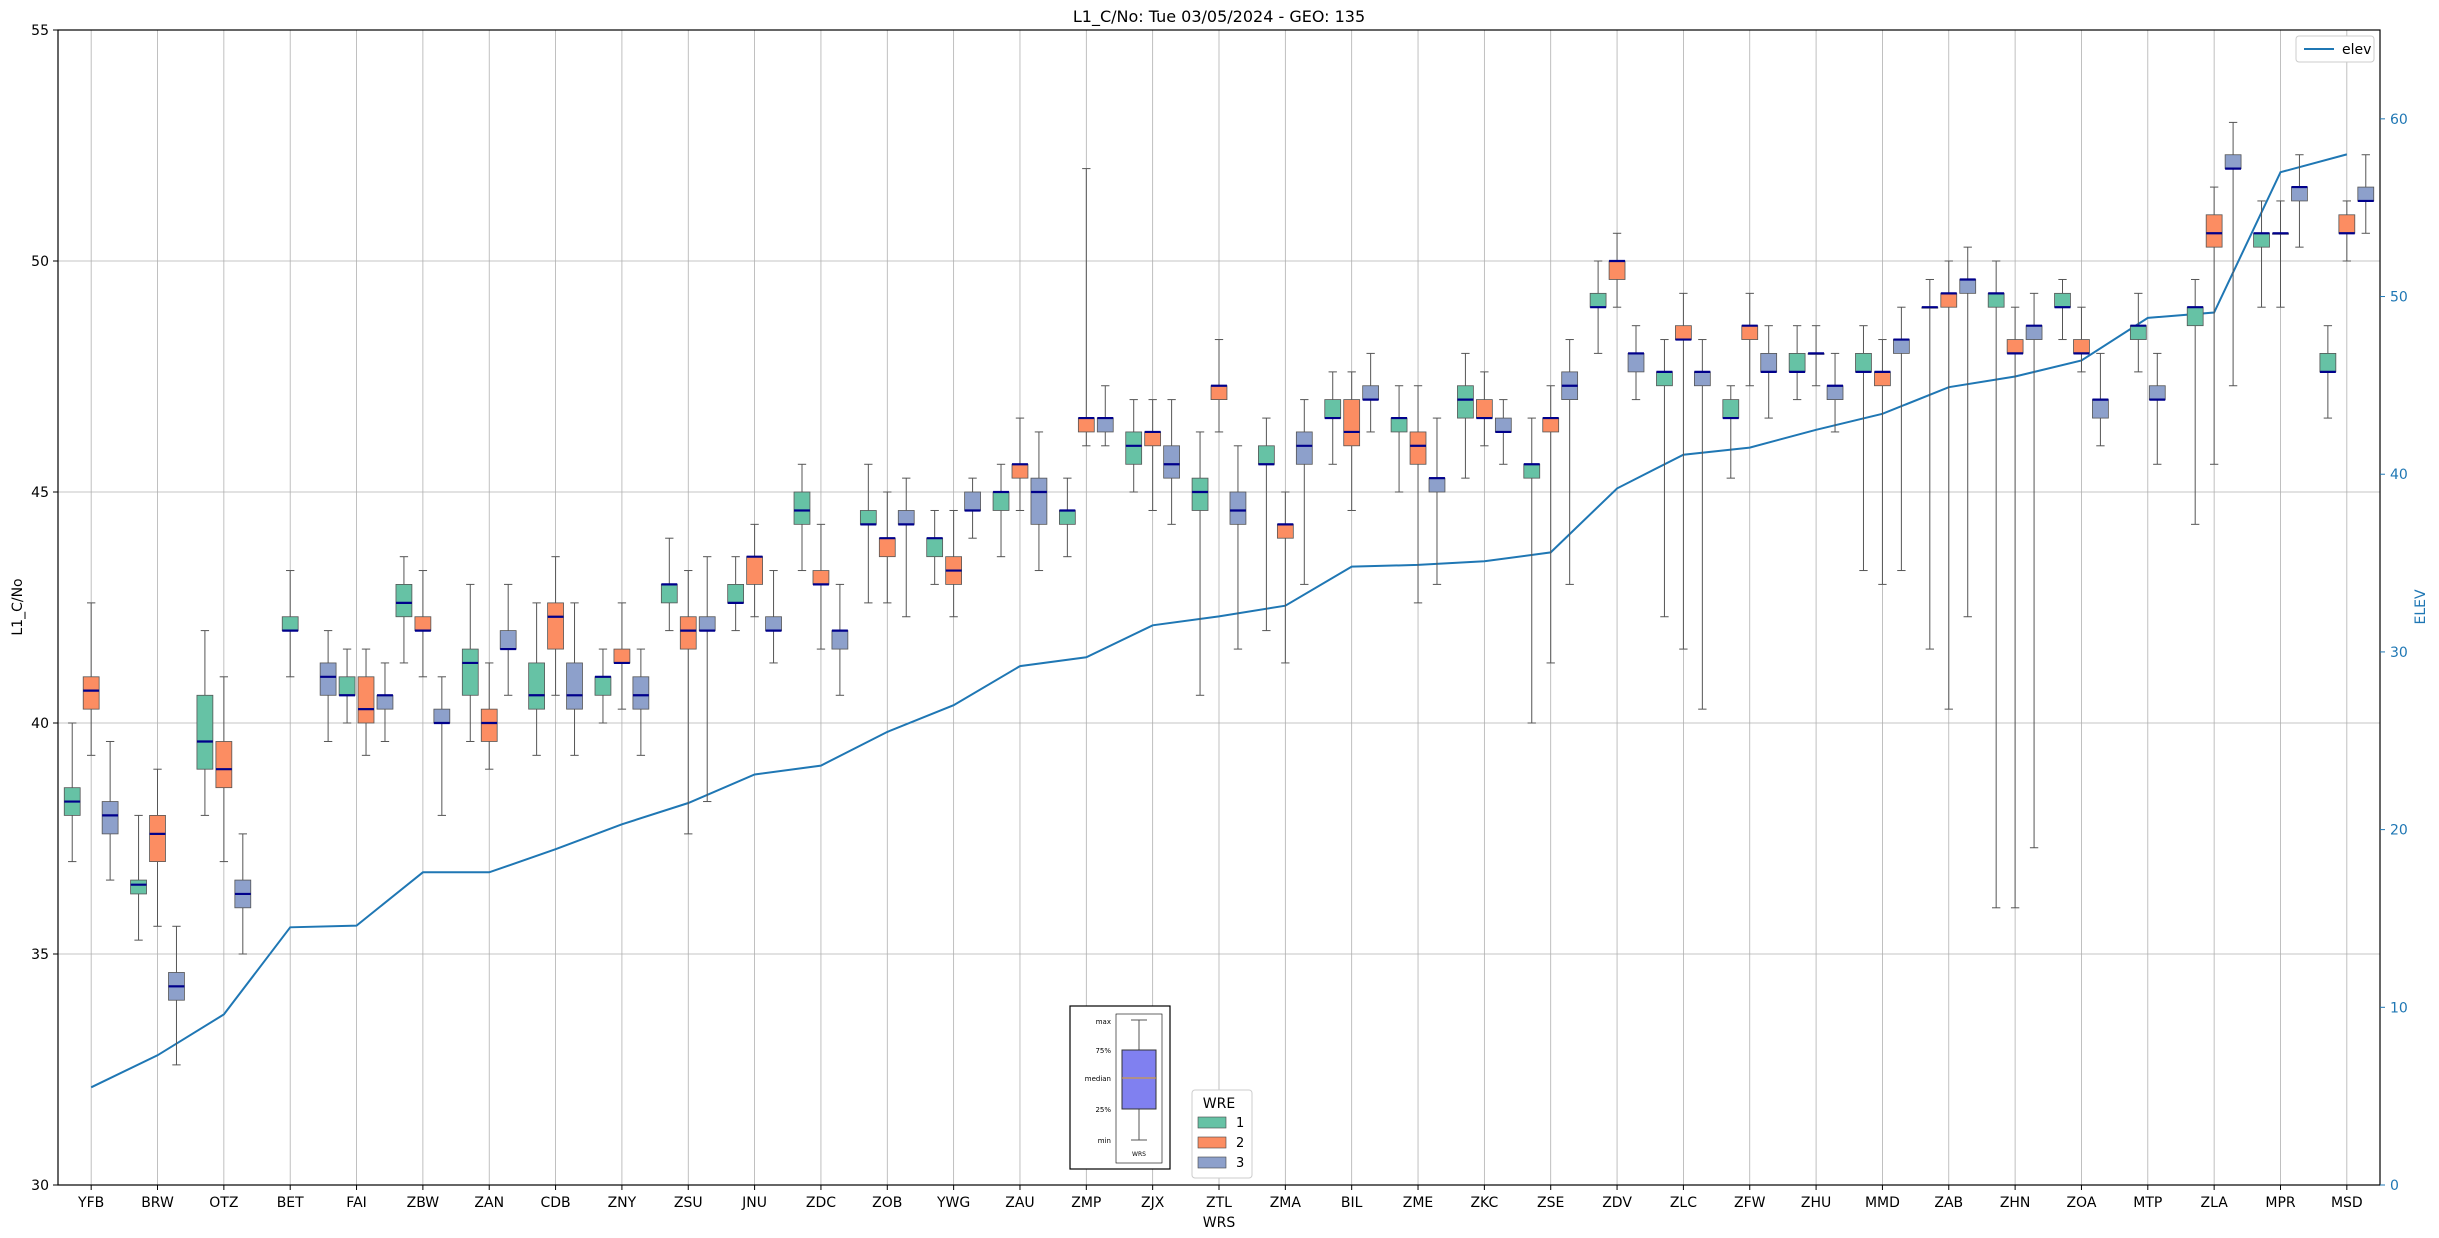 Image resolution: width=2439 pixels, height=1238 pixels. Describe the element at coordinates (1968, 432) in the screenshot. I see `box-zab-wre3` at that location.